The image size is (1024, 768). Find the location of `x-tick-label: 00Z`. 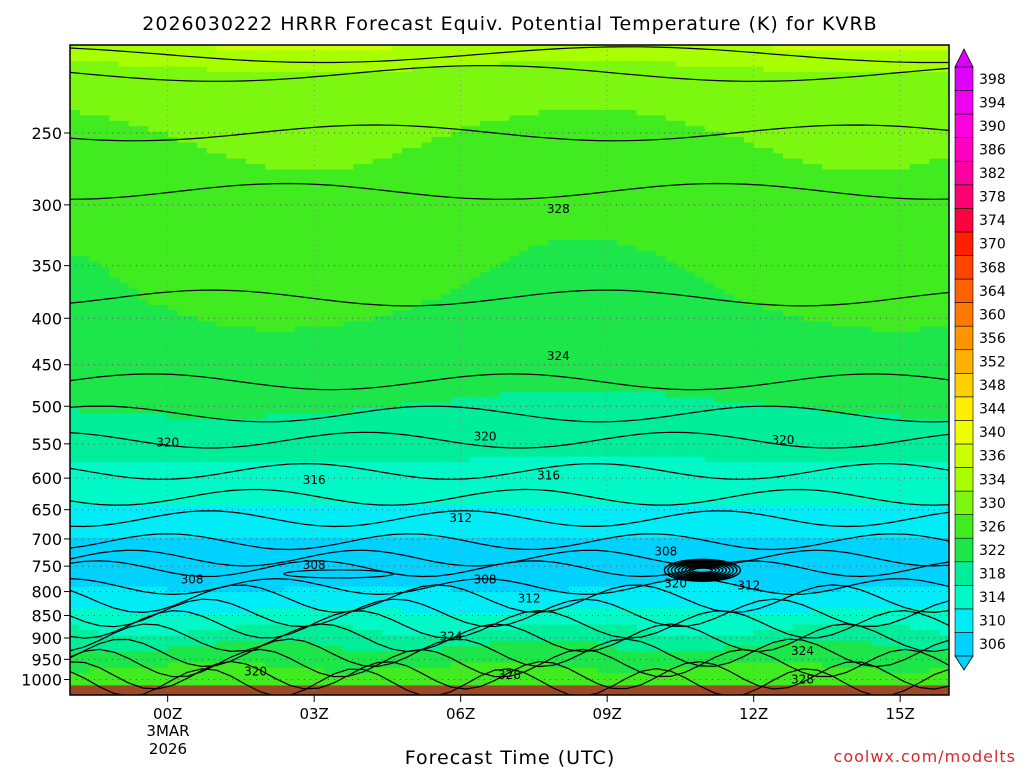

x-tick-label: 00Z is located at coordinates (167, 714).